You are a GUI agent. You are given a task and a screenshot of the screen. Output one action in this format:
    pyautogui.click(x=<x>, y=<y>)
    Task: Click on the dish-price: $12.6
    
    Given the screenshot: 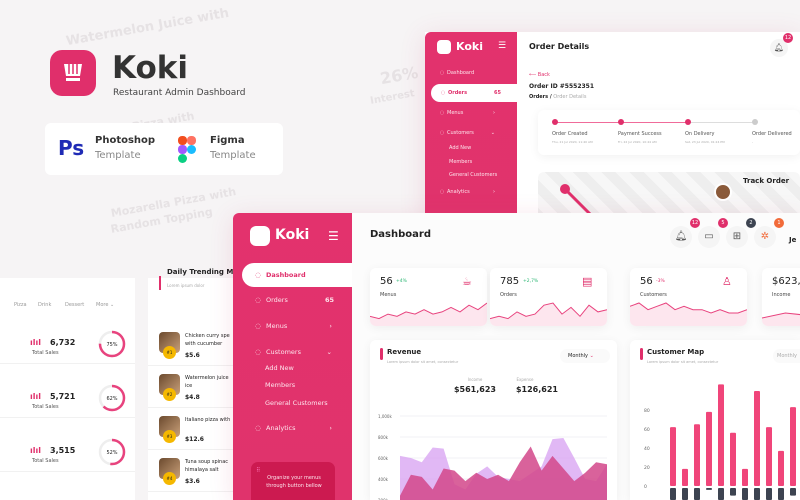 What is the action you would take?
    pyautogui.click(x=194, y=439)
    